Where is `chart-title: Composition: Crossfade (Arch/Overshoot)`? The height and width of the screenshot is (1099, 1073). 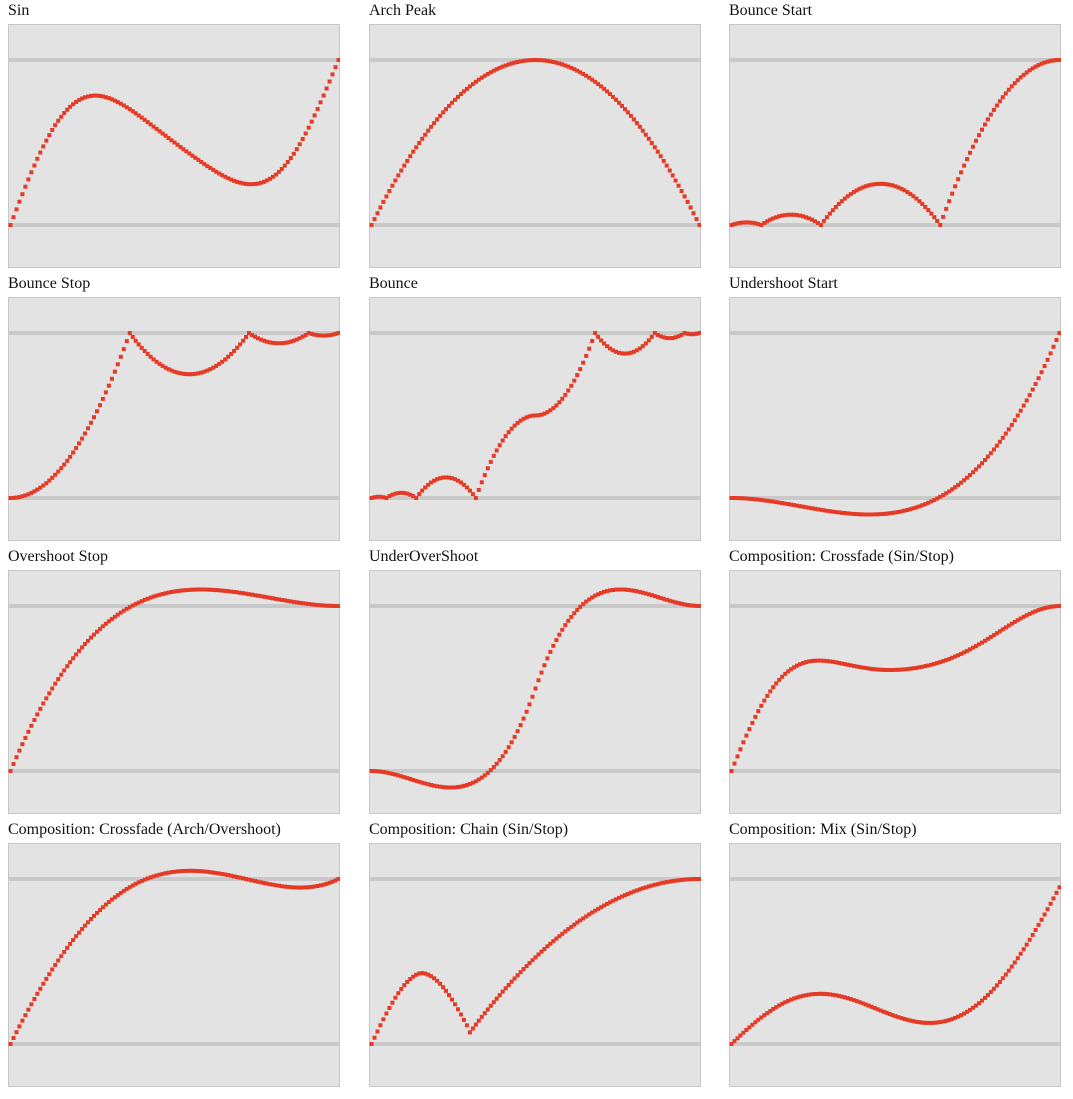 chart-title: Composition: Crossfade (Arch/Overshoot) is located at coordinates (144, 829).